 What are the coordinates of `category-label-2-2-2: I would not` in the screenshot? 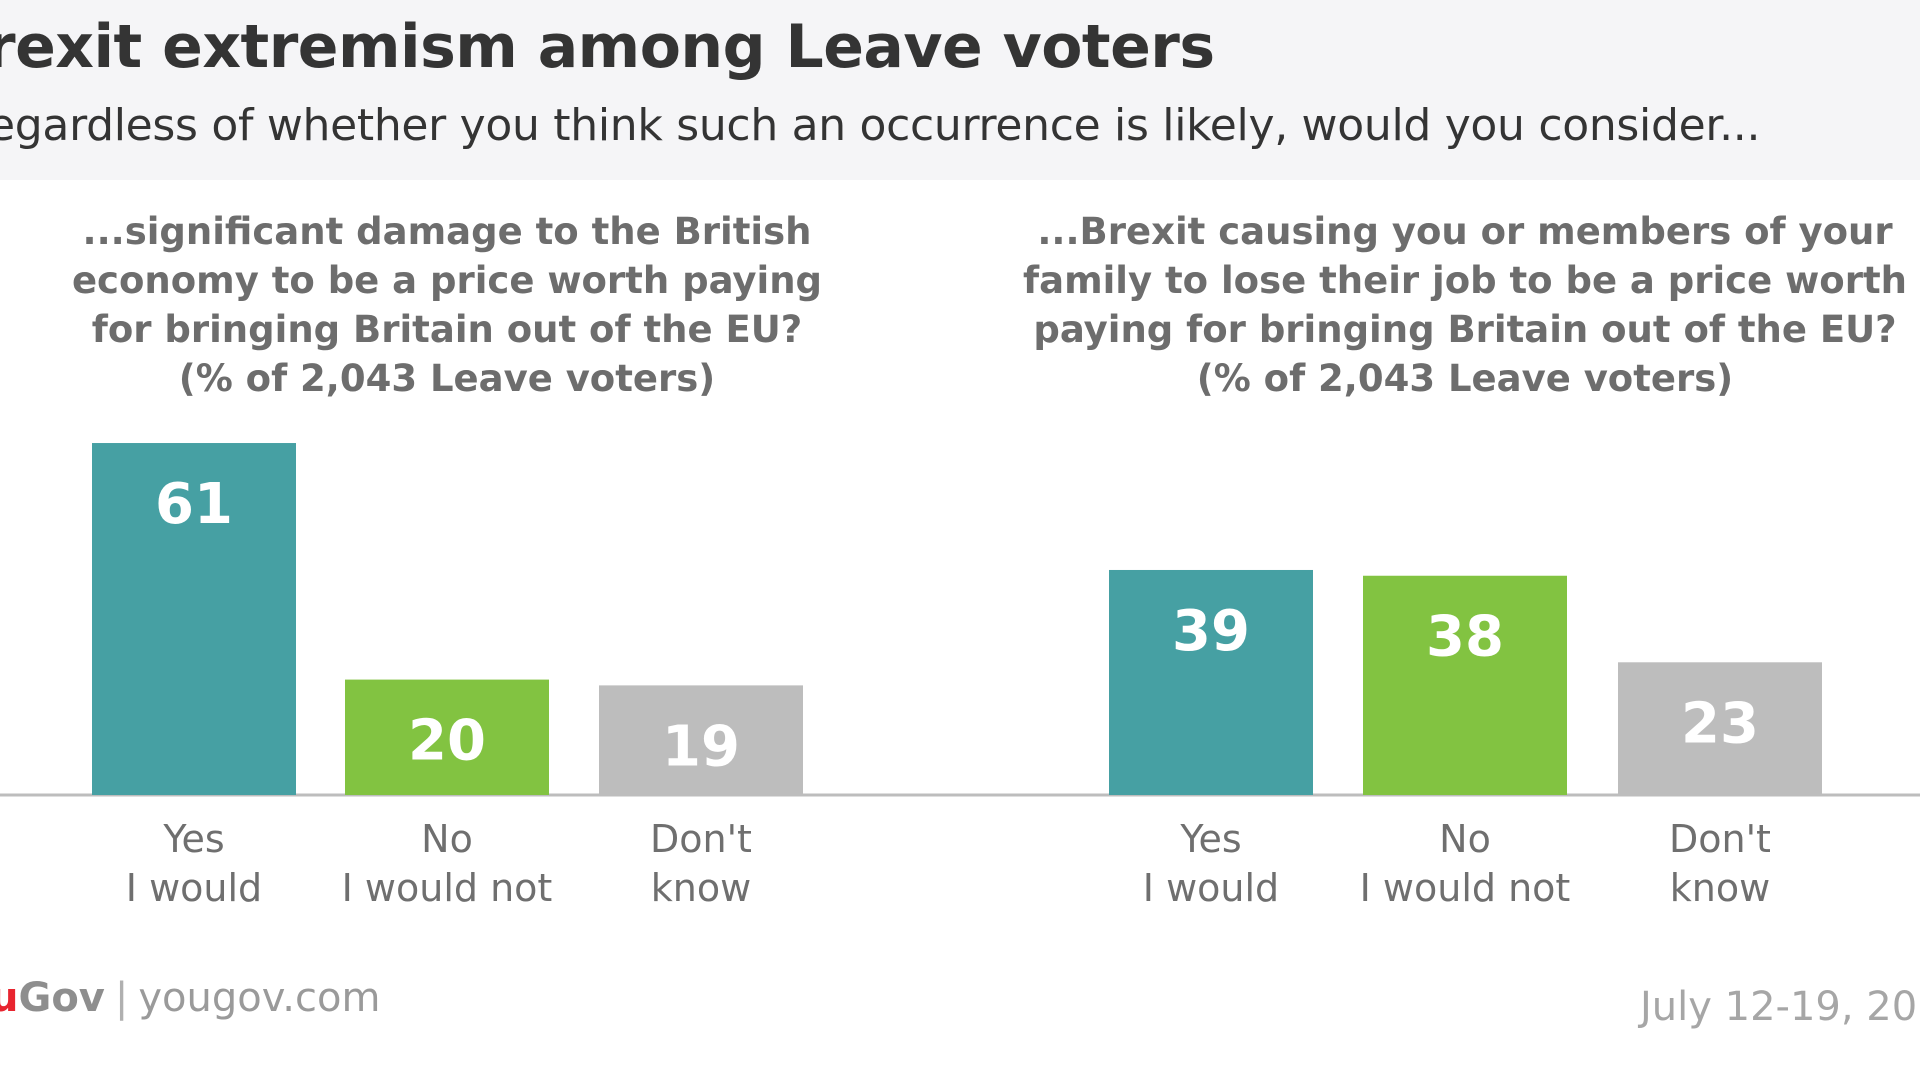 It's located at (1465, 888).